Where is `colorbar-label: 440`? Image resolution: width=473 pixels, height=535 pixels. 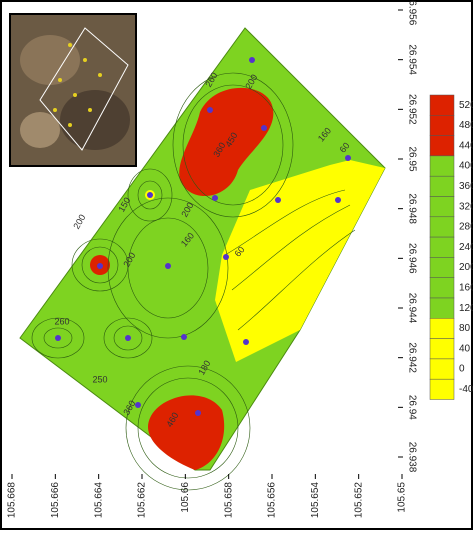
colorbar-label: 440 is located at coordinates (466, 145).